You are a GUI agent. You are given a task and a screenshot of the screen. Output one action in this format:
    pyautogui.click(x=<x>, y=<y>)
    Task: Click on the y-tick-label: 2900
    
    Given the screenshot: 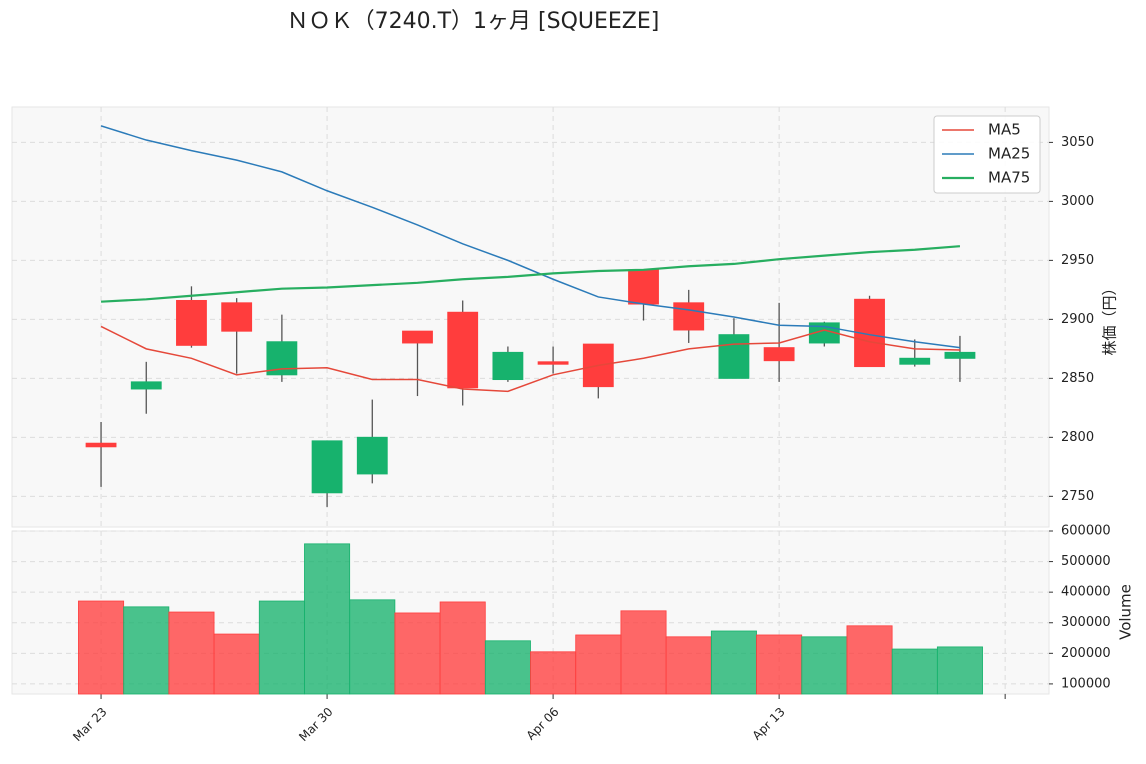 What is the action you would take?
    pyautogui.click(x=1077, y=319)
    